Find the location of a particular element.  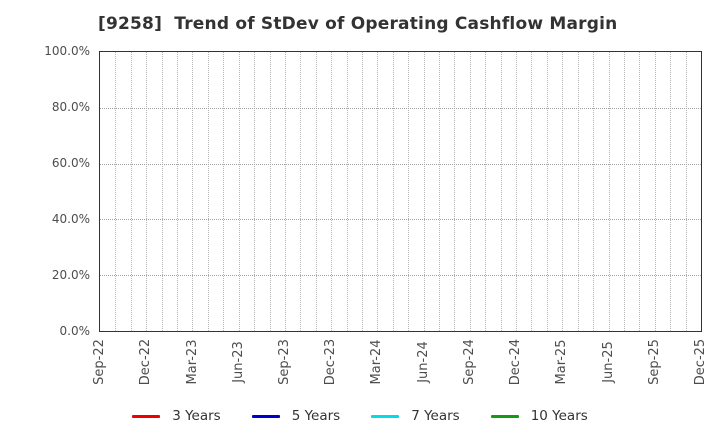

legend-item: 5 Years is located at coordinates (296, 416).